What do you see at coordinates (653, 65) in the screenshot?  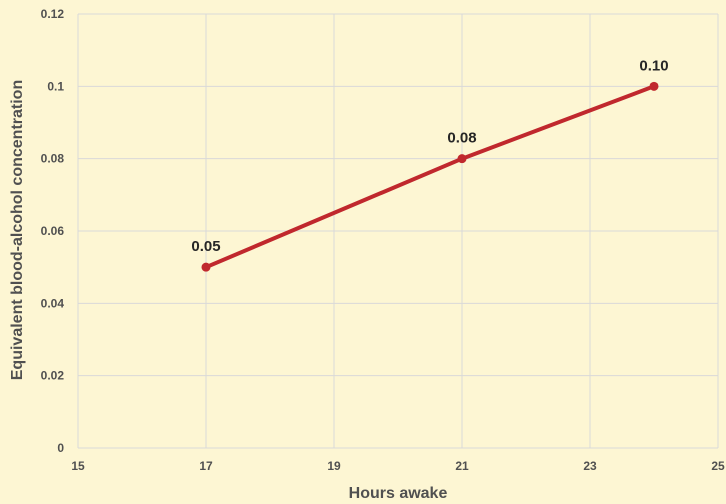 I see `data-label: 0.10` at bounding box center [653, 65].